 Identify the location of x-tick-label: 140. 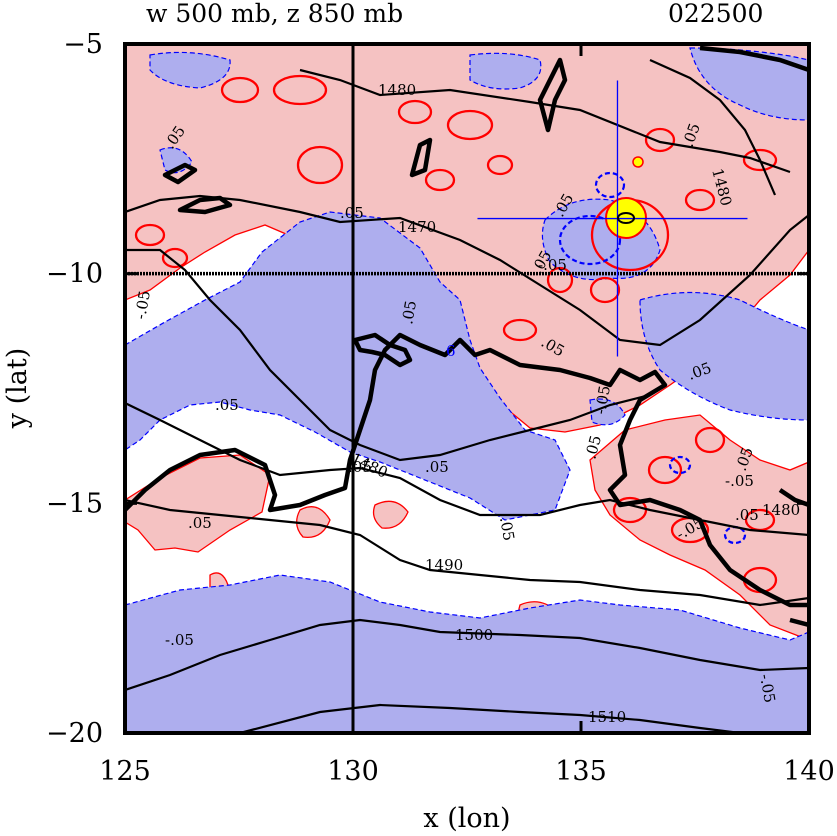
(809, 771).